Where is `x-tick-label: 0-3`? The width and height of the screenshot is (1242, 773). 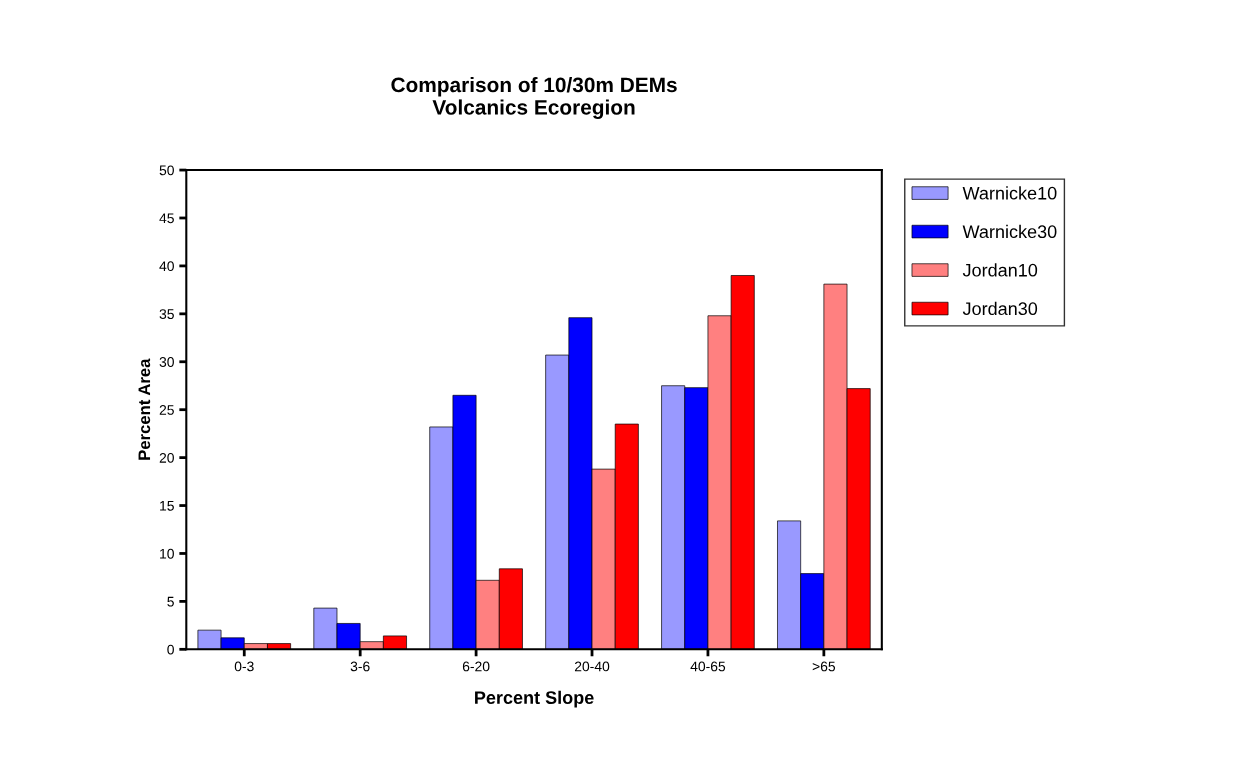
x-tick-label: 0-3 is located at coordinates (244, 666).